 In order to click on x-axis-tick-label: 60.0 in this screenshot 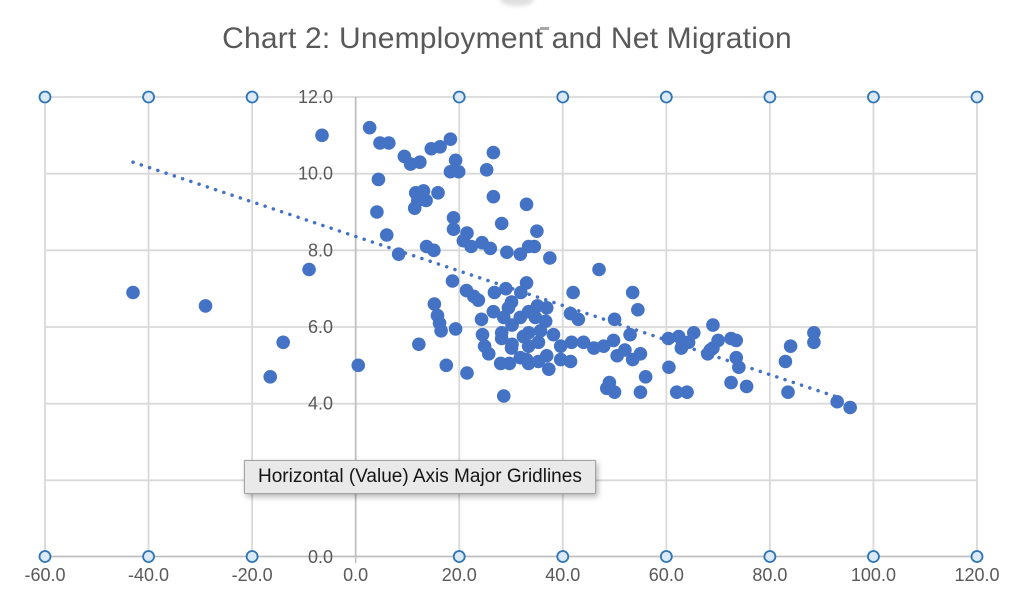, I will do `click(666, 575)`.